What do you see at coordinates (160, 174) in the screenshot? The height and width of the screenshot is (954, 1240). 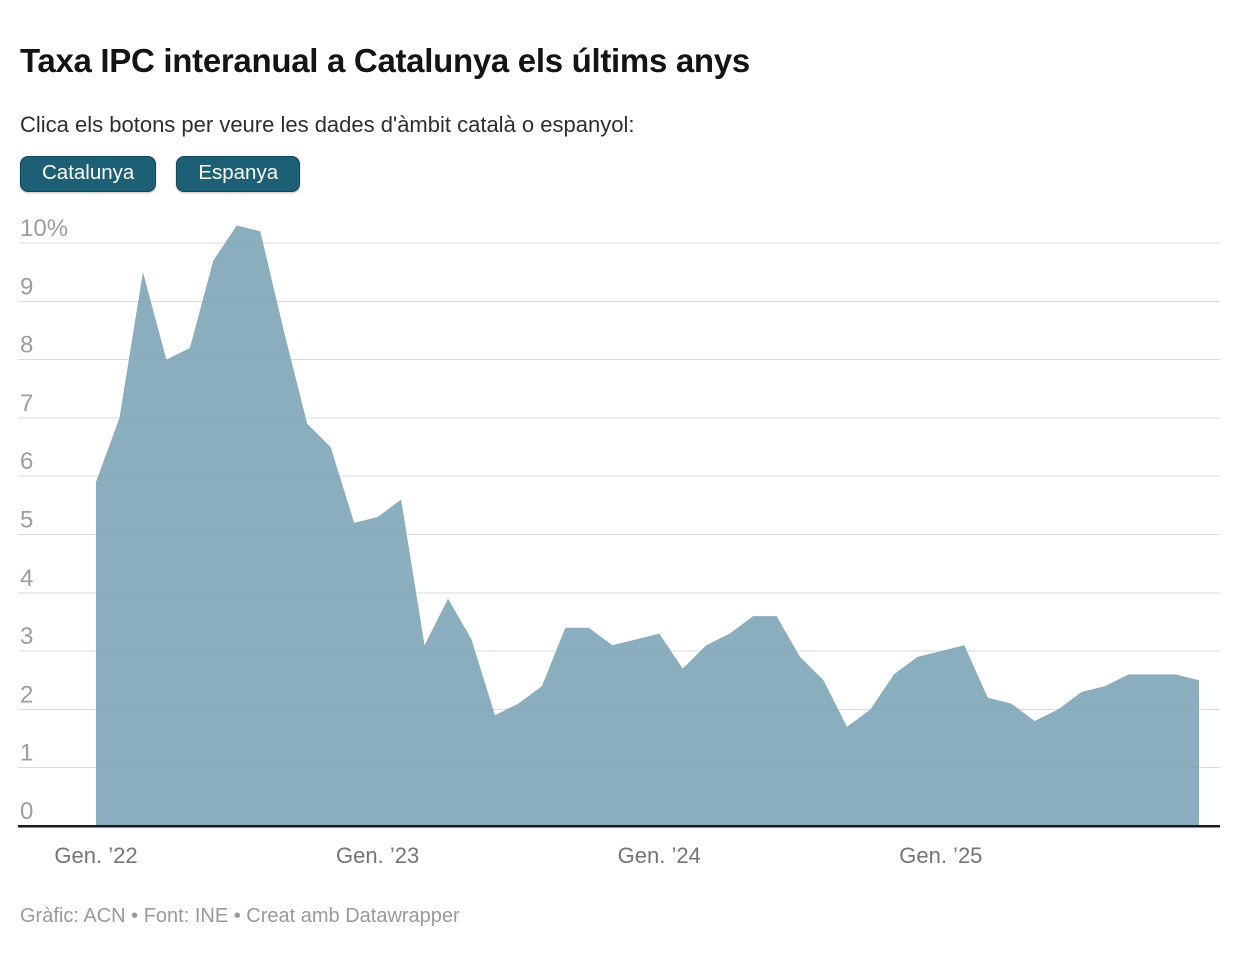 I see `scope-button-group: Catalunya Espanya` at bounding box center [160, 174].